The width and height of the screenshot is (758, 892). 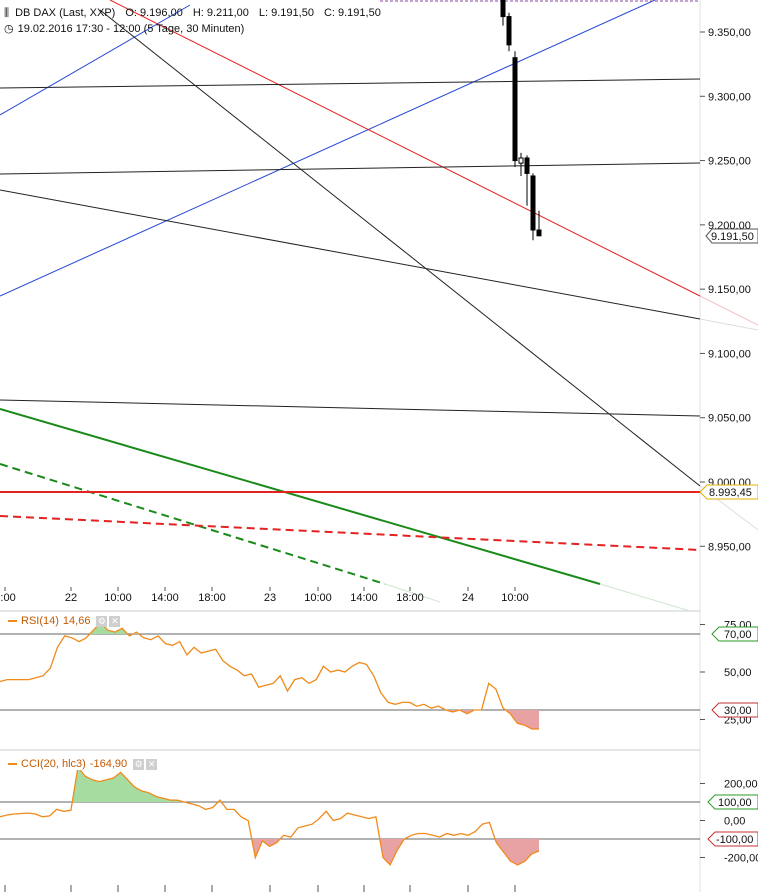 What do you see at coordinates (350, 254) in the screenshot?
I see `black-trendline-c` at bounding box center [350, 254].